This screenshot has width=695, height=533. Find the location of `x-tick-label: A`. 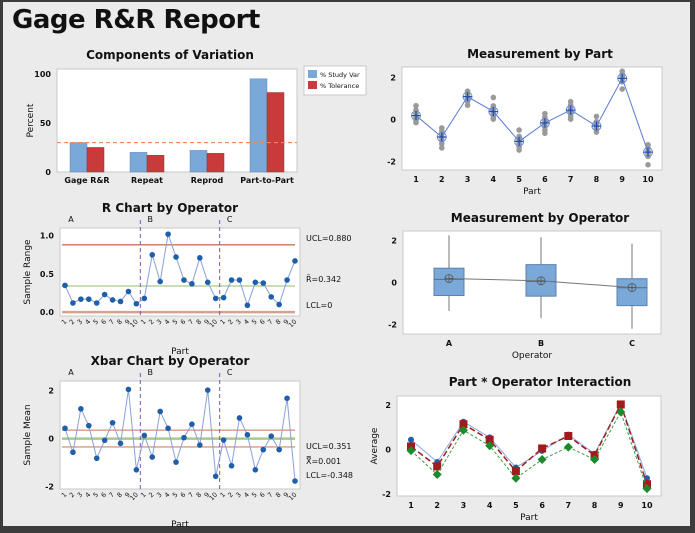

x-tick-label: A is located at coordinates (449, 343).